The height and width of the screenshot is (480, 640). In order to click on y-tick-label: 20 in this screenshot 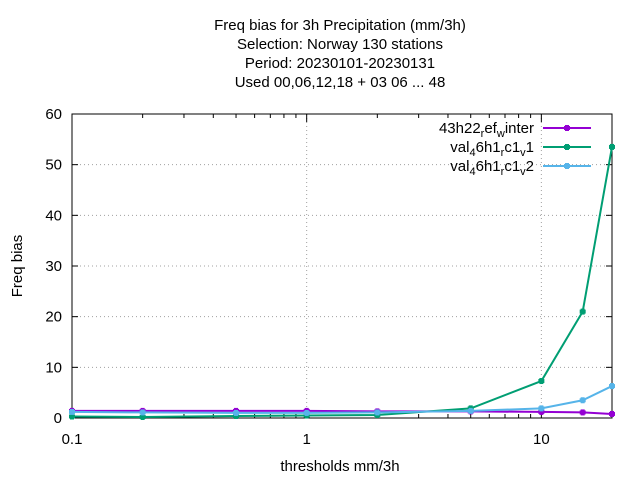, I will do `click(53, 317)`.